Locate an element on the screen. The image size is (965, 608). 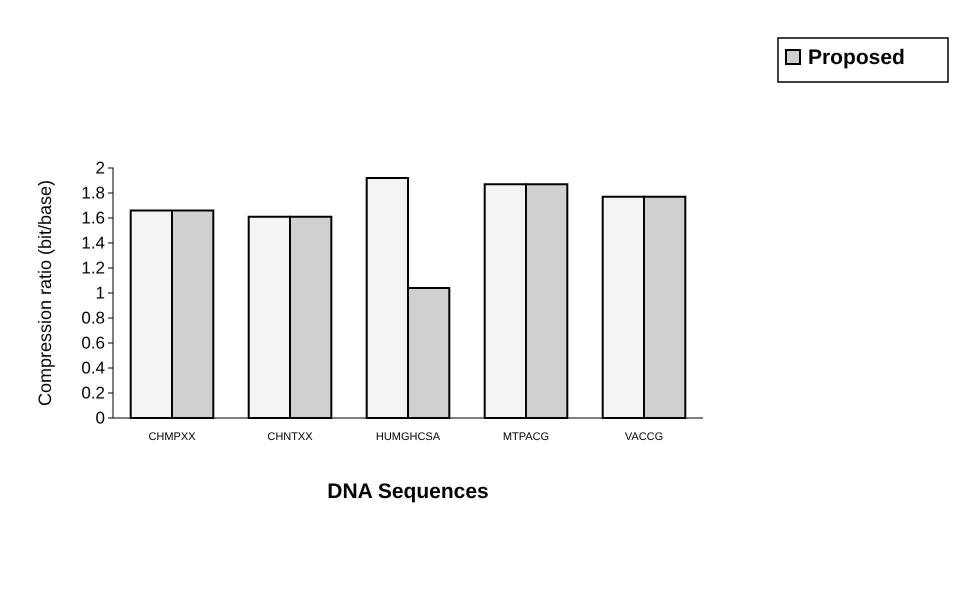
x-tick-label: HUMGHCSA is located at coordinates (408, 437).